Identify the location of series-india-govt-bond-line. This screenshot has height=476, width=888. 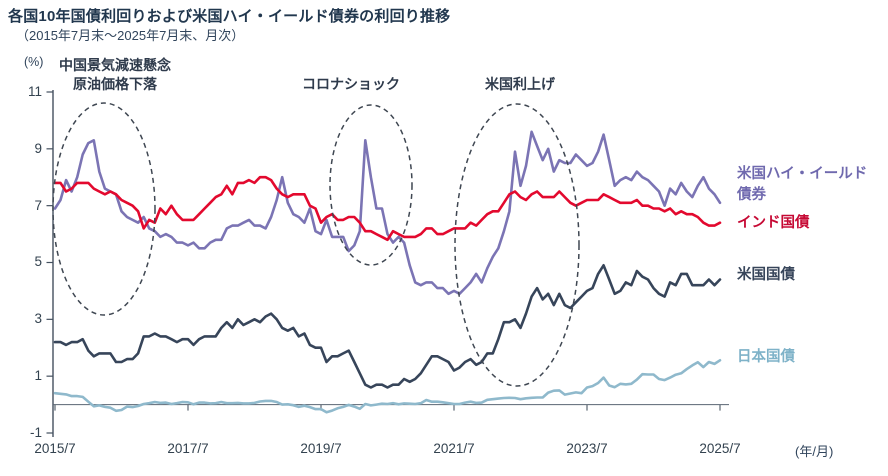
(387, 208).